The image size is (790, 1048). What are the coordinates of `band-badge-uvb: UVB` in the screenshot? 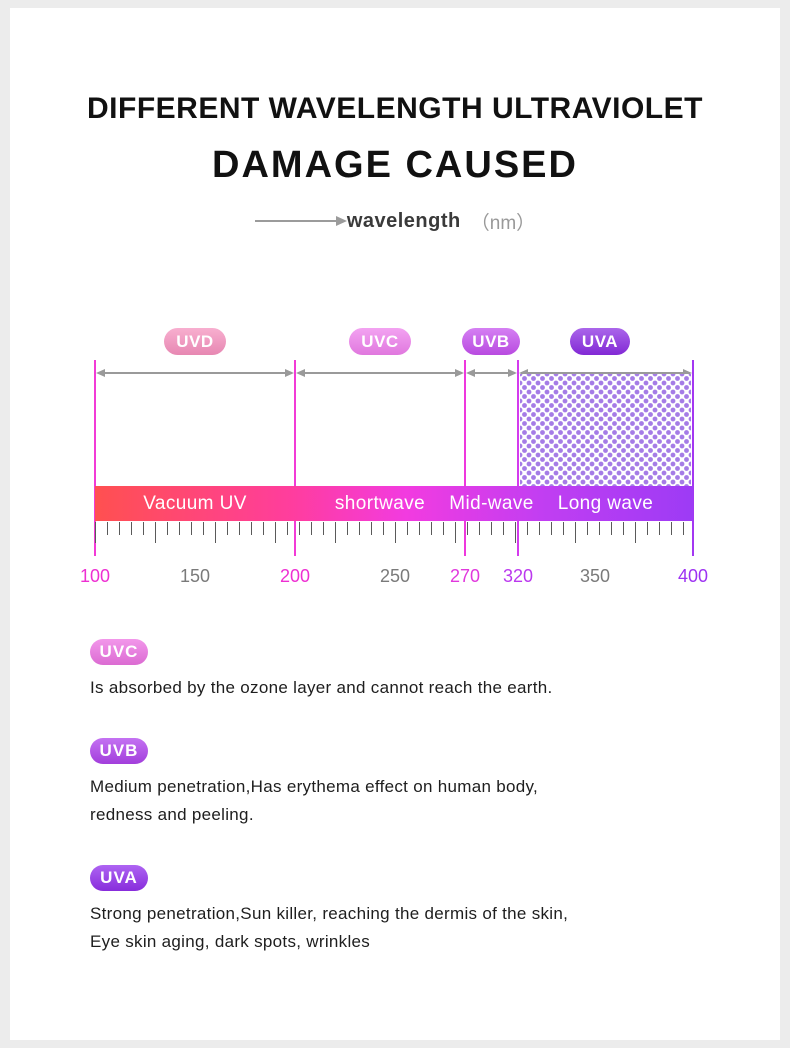 It's located at (491, 341).